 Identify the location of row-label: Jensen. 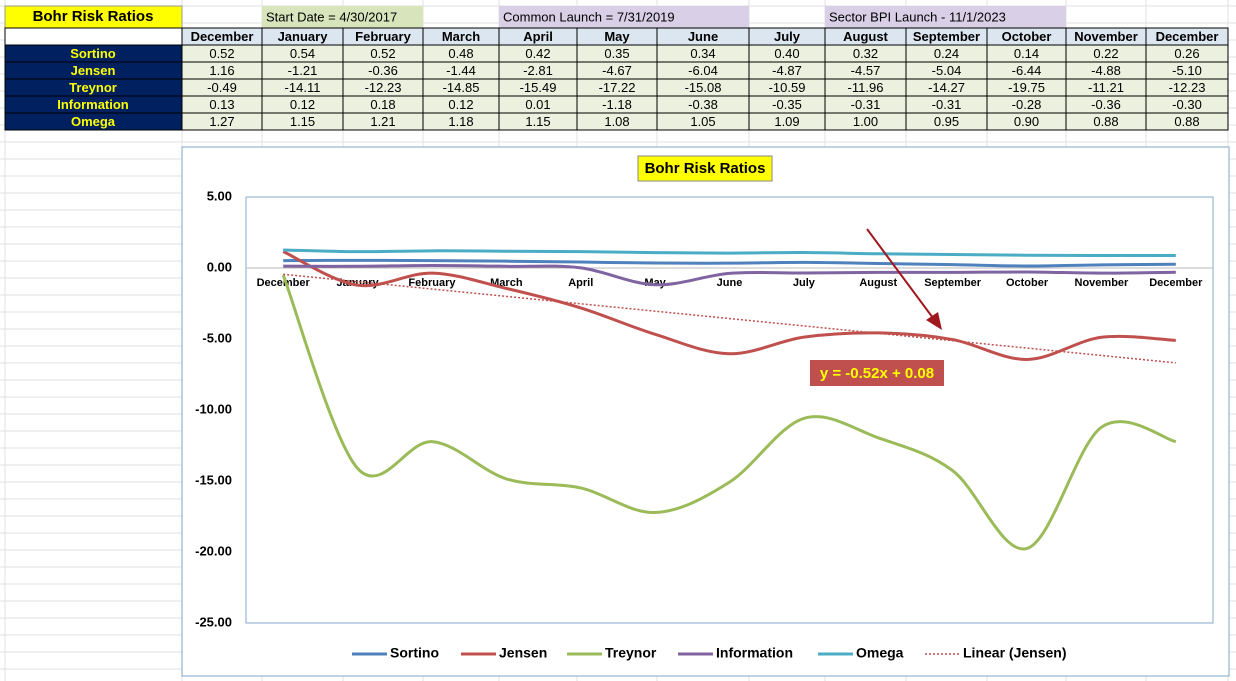
(93, 70).